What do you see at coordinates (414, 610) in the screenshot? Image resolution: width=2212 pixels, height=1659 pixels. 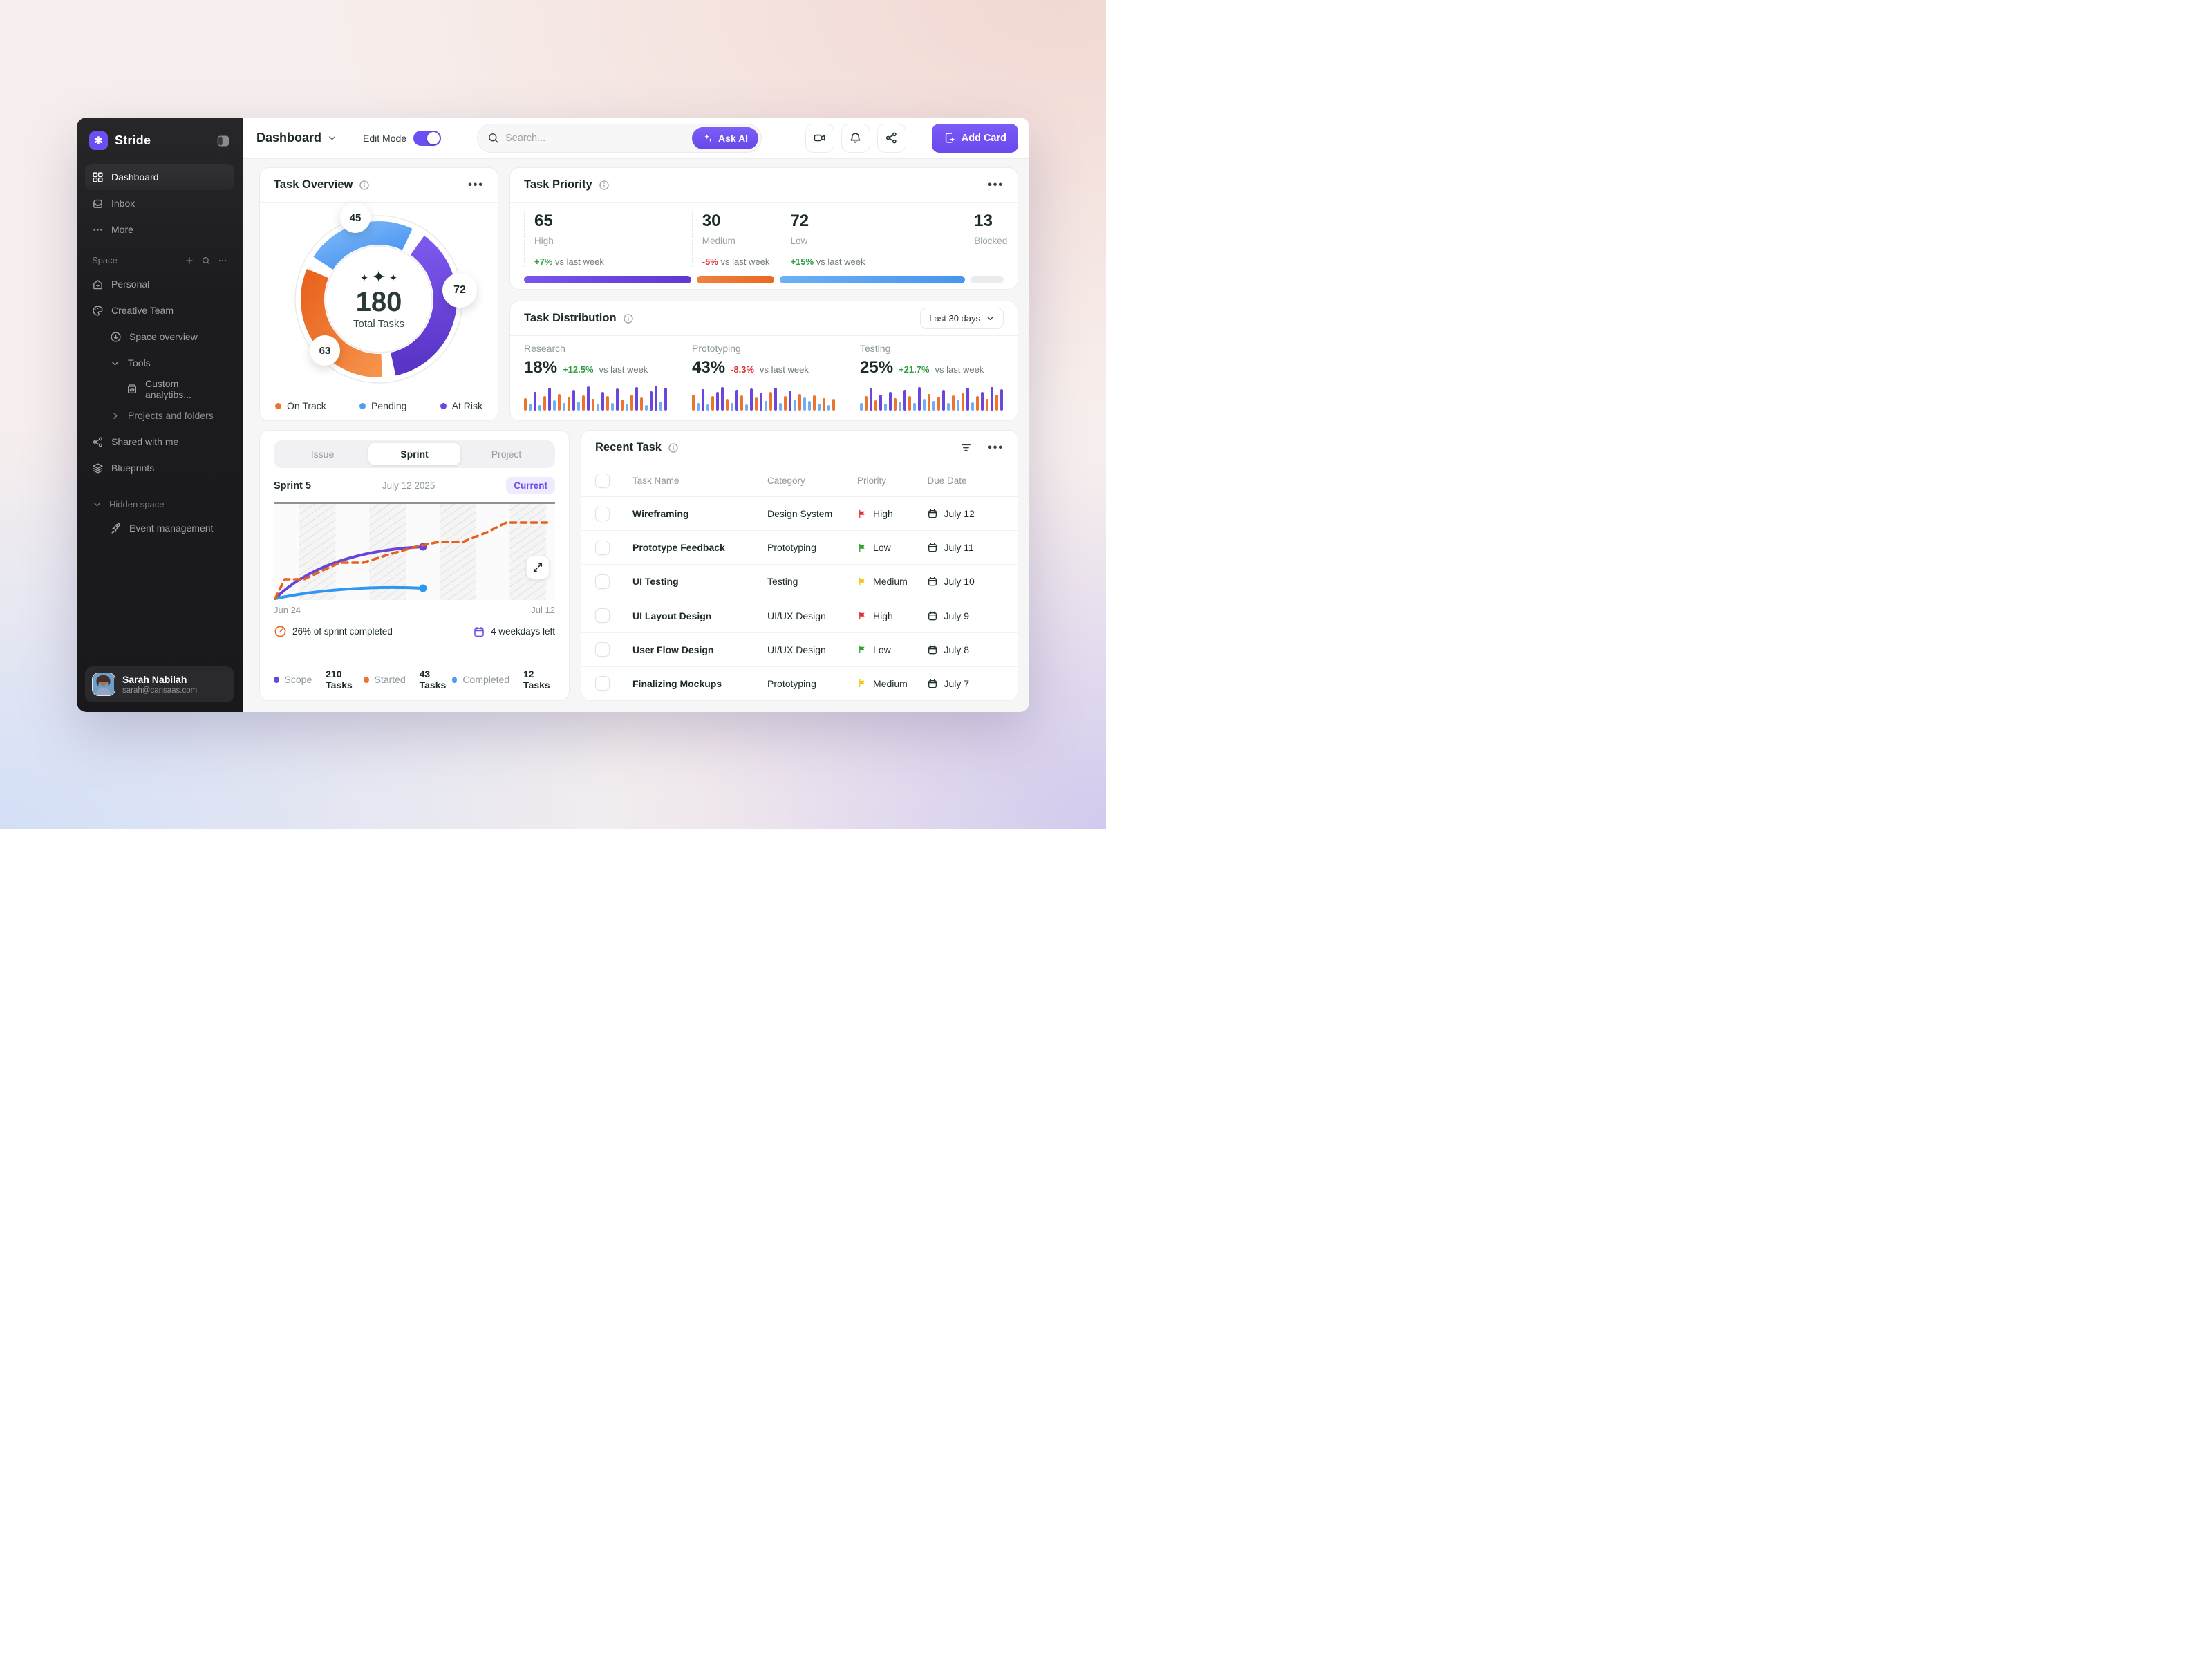 I see `burndown-x-axis: Jun 24 Jul 12` at bounding box center [414, 610].